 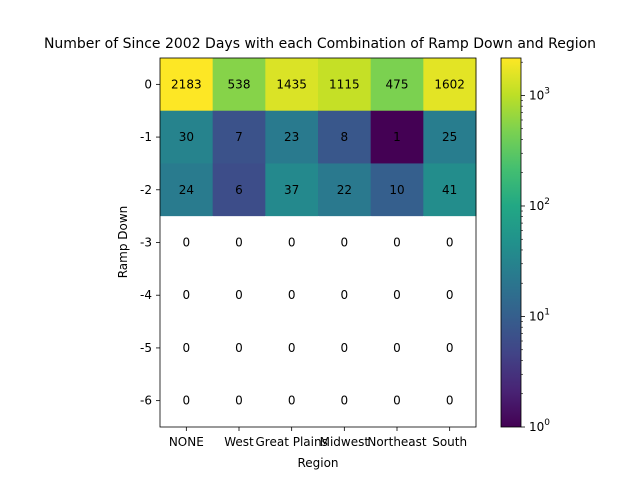 What do you see at coordinates (535, 247) in the screenshot?
I see `colorbar-ticks: 10⁰ 10¹ 10² 10³` at bounding box center [535, 247].